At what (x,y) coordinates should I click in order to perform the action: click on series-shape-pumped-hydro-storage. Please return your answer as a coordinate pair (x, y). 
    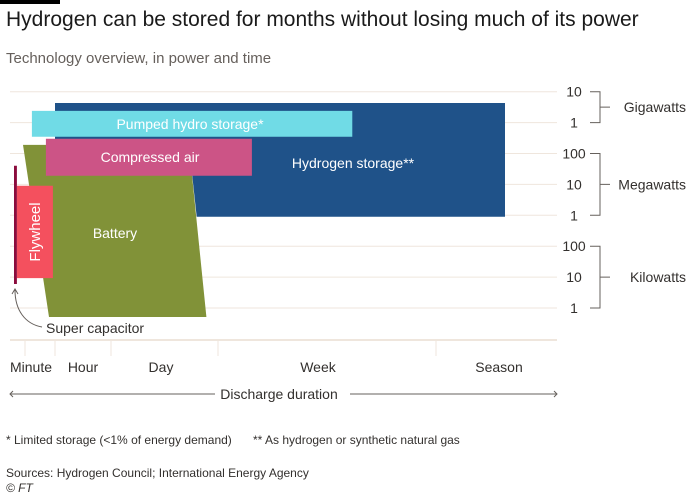
    Looking at the image, I should click on (192, 123).